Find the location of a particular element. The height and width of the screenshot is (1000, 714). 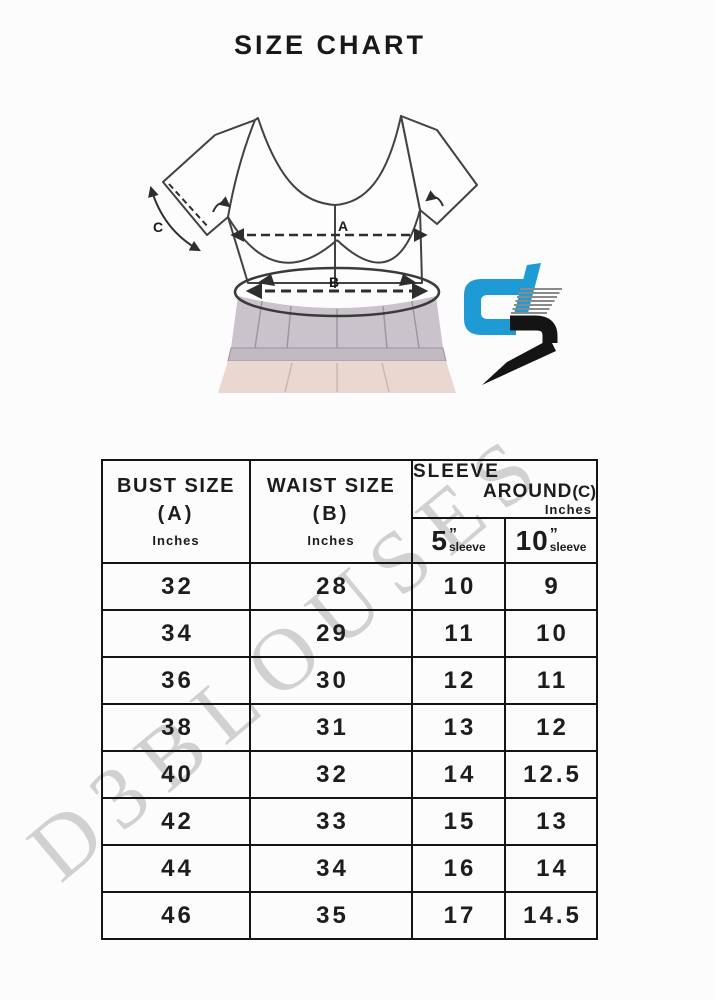

blouse-diagram-icon: A B C is located at coordinates (313, 254).